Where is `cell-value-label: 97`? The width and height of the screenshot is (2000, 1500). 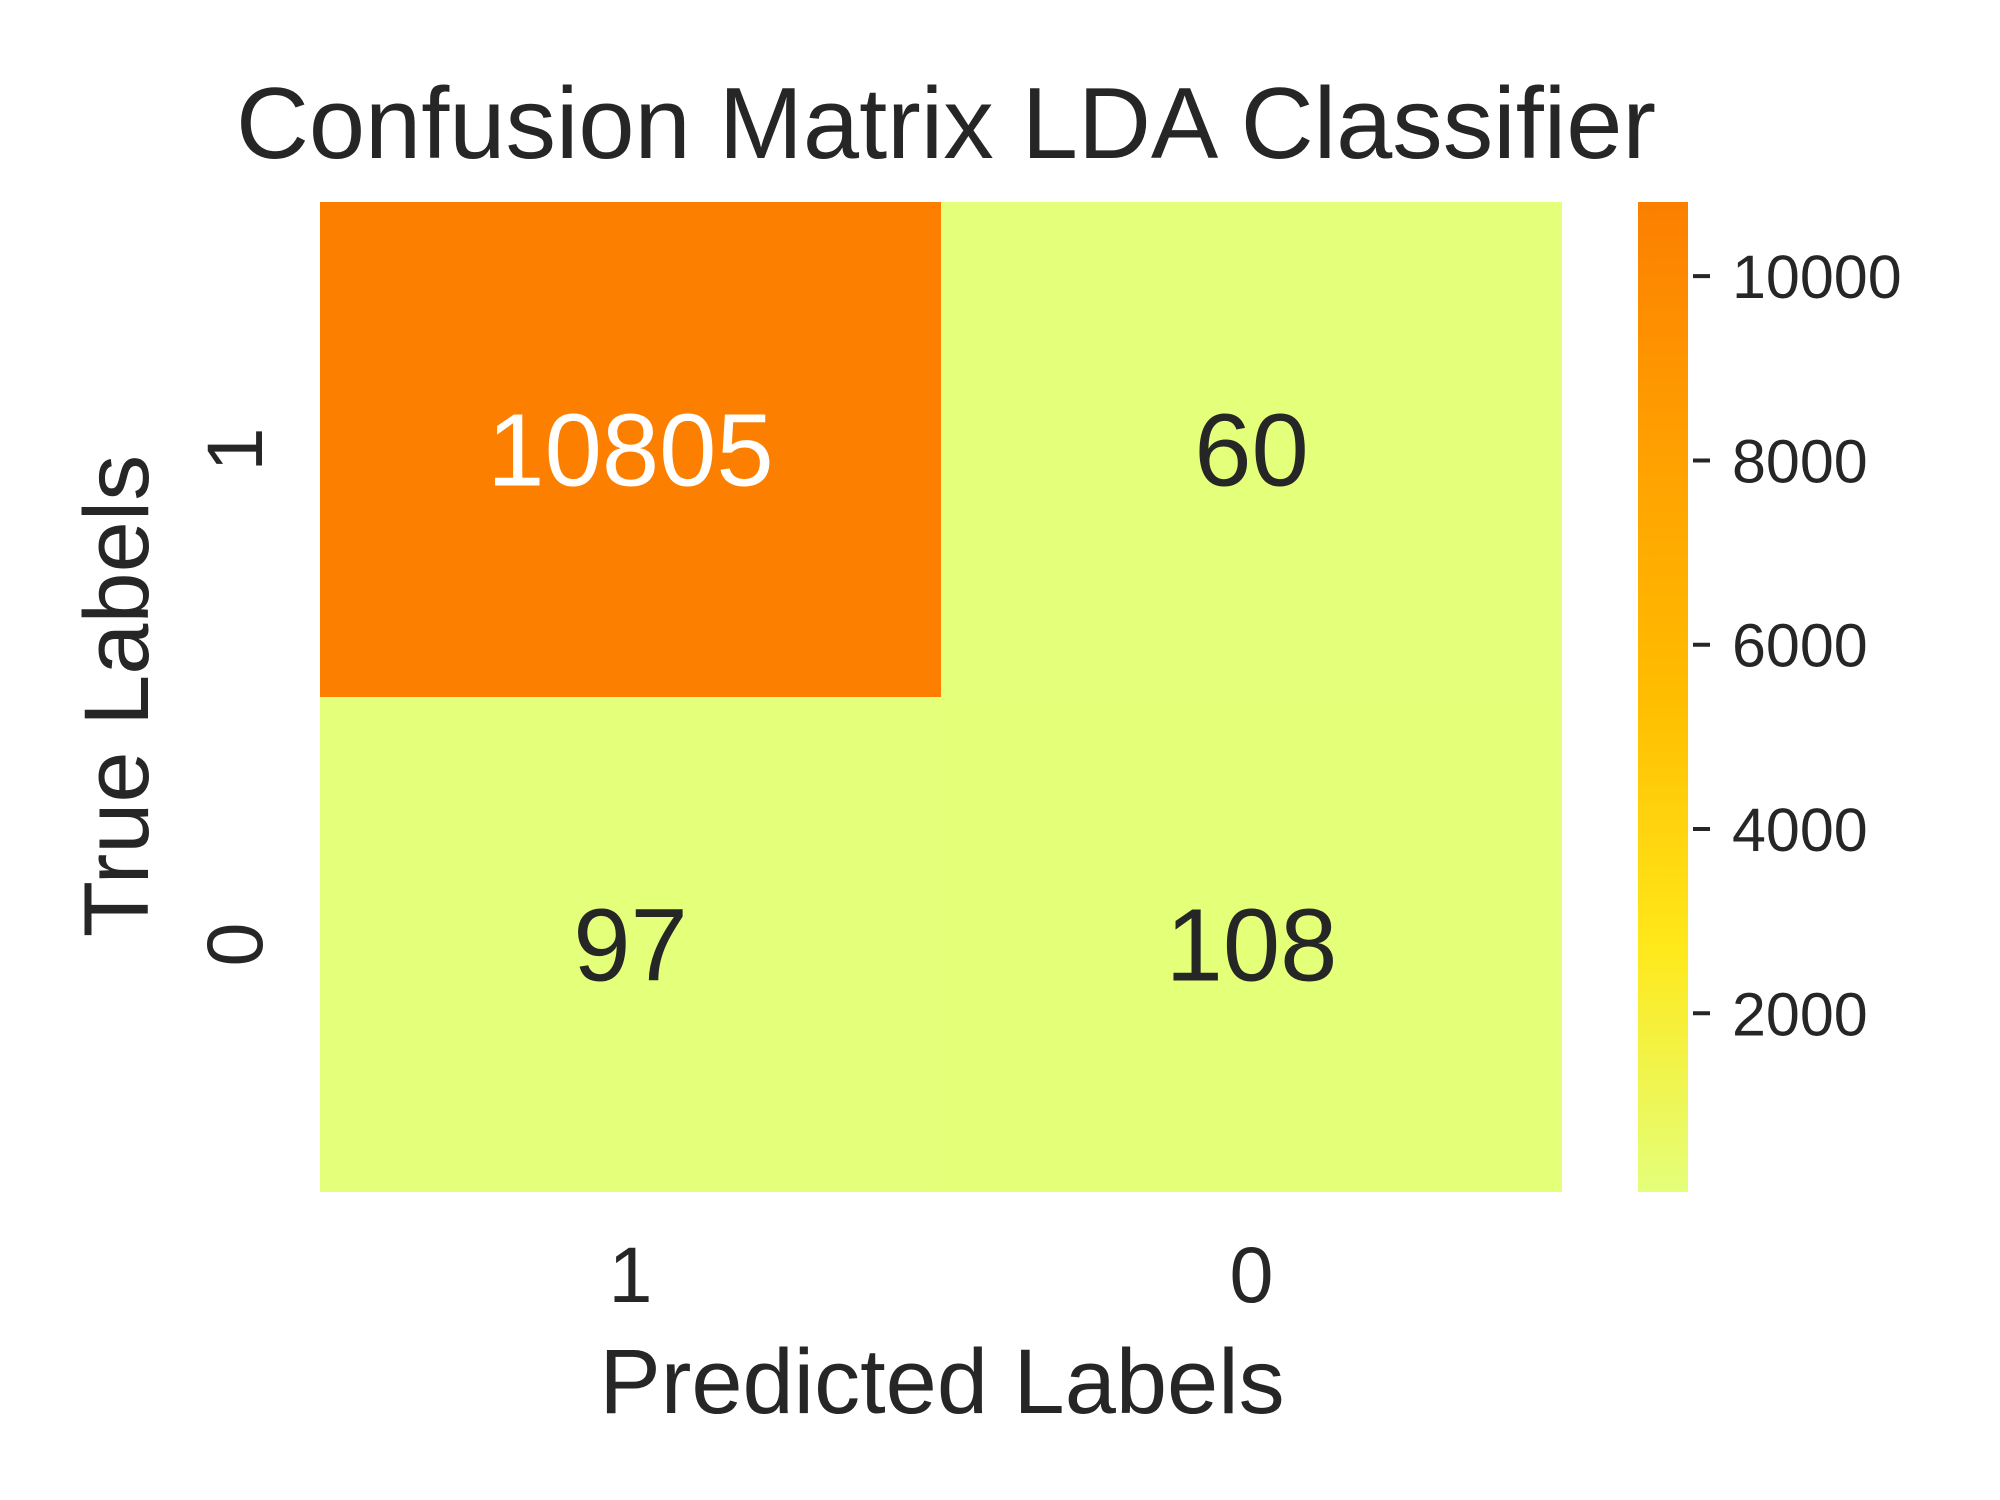
cell-value-label: 97 is located at coordinates (630, 945).